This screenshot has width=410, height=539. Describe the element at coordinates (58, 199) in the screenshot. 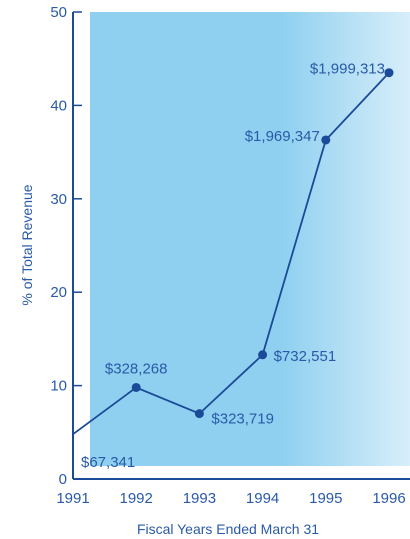

I see `y-tick-label: 30` at that location.